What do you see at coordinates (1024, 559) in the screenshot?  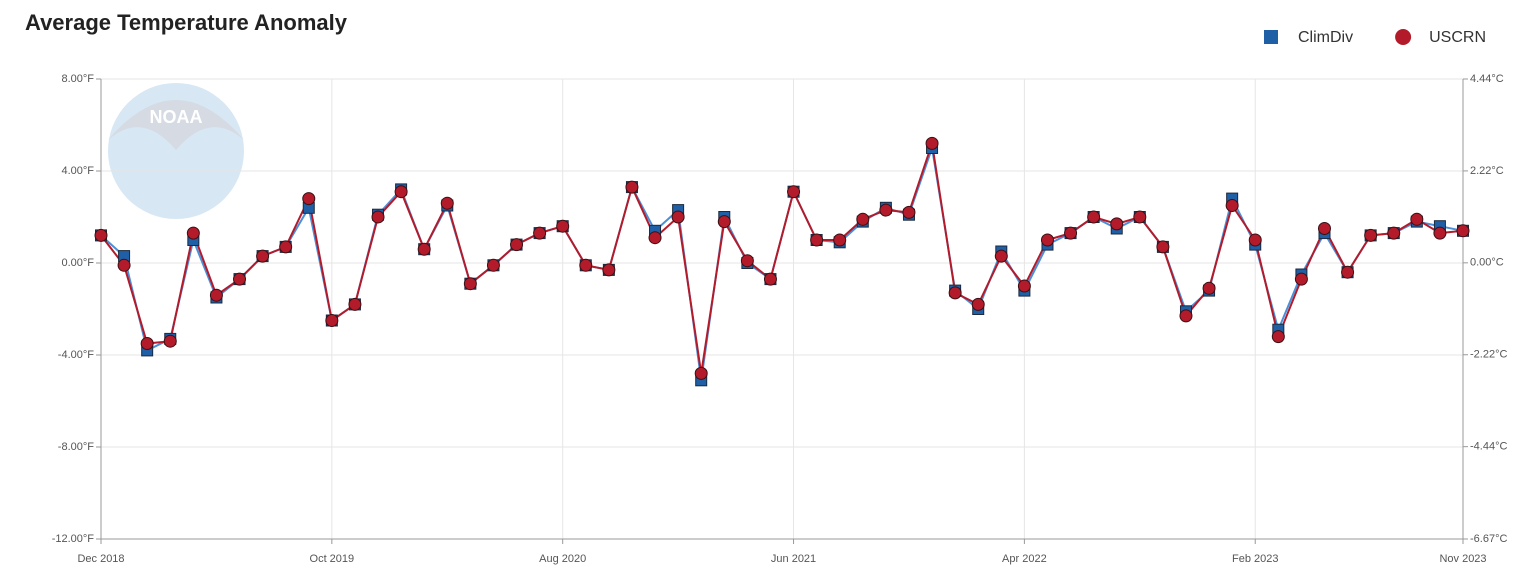 I see `x-tick-label: Apr 2022` at bounding box center [1024, 559].